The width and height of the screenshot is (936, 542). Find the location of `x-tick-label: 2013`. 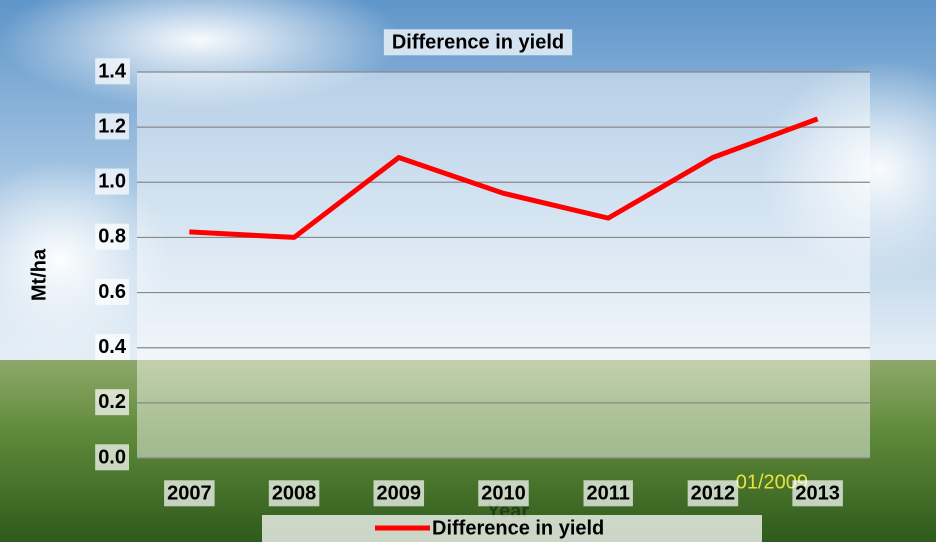

x-tick-label: 2013 is located at coordinates (817, 493).